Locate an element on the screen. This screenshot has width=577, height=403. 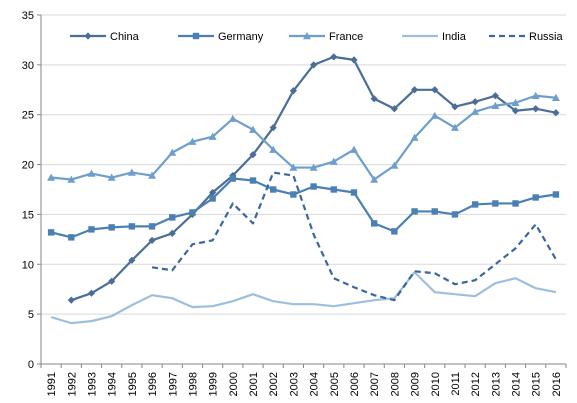
x-tick-label: 2010 is located at coordinates (436, 384).